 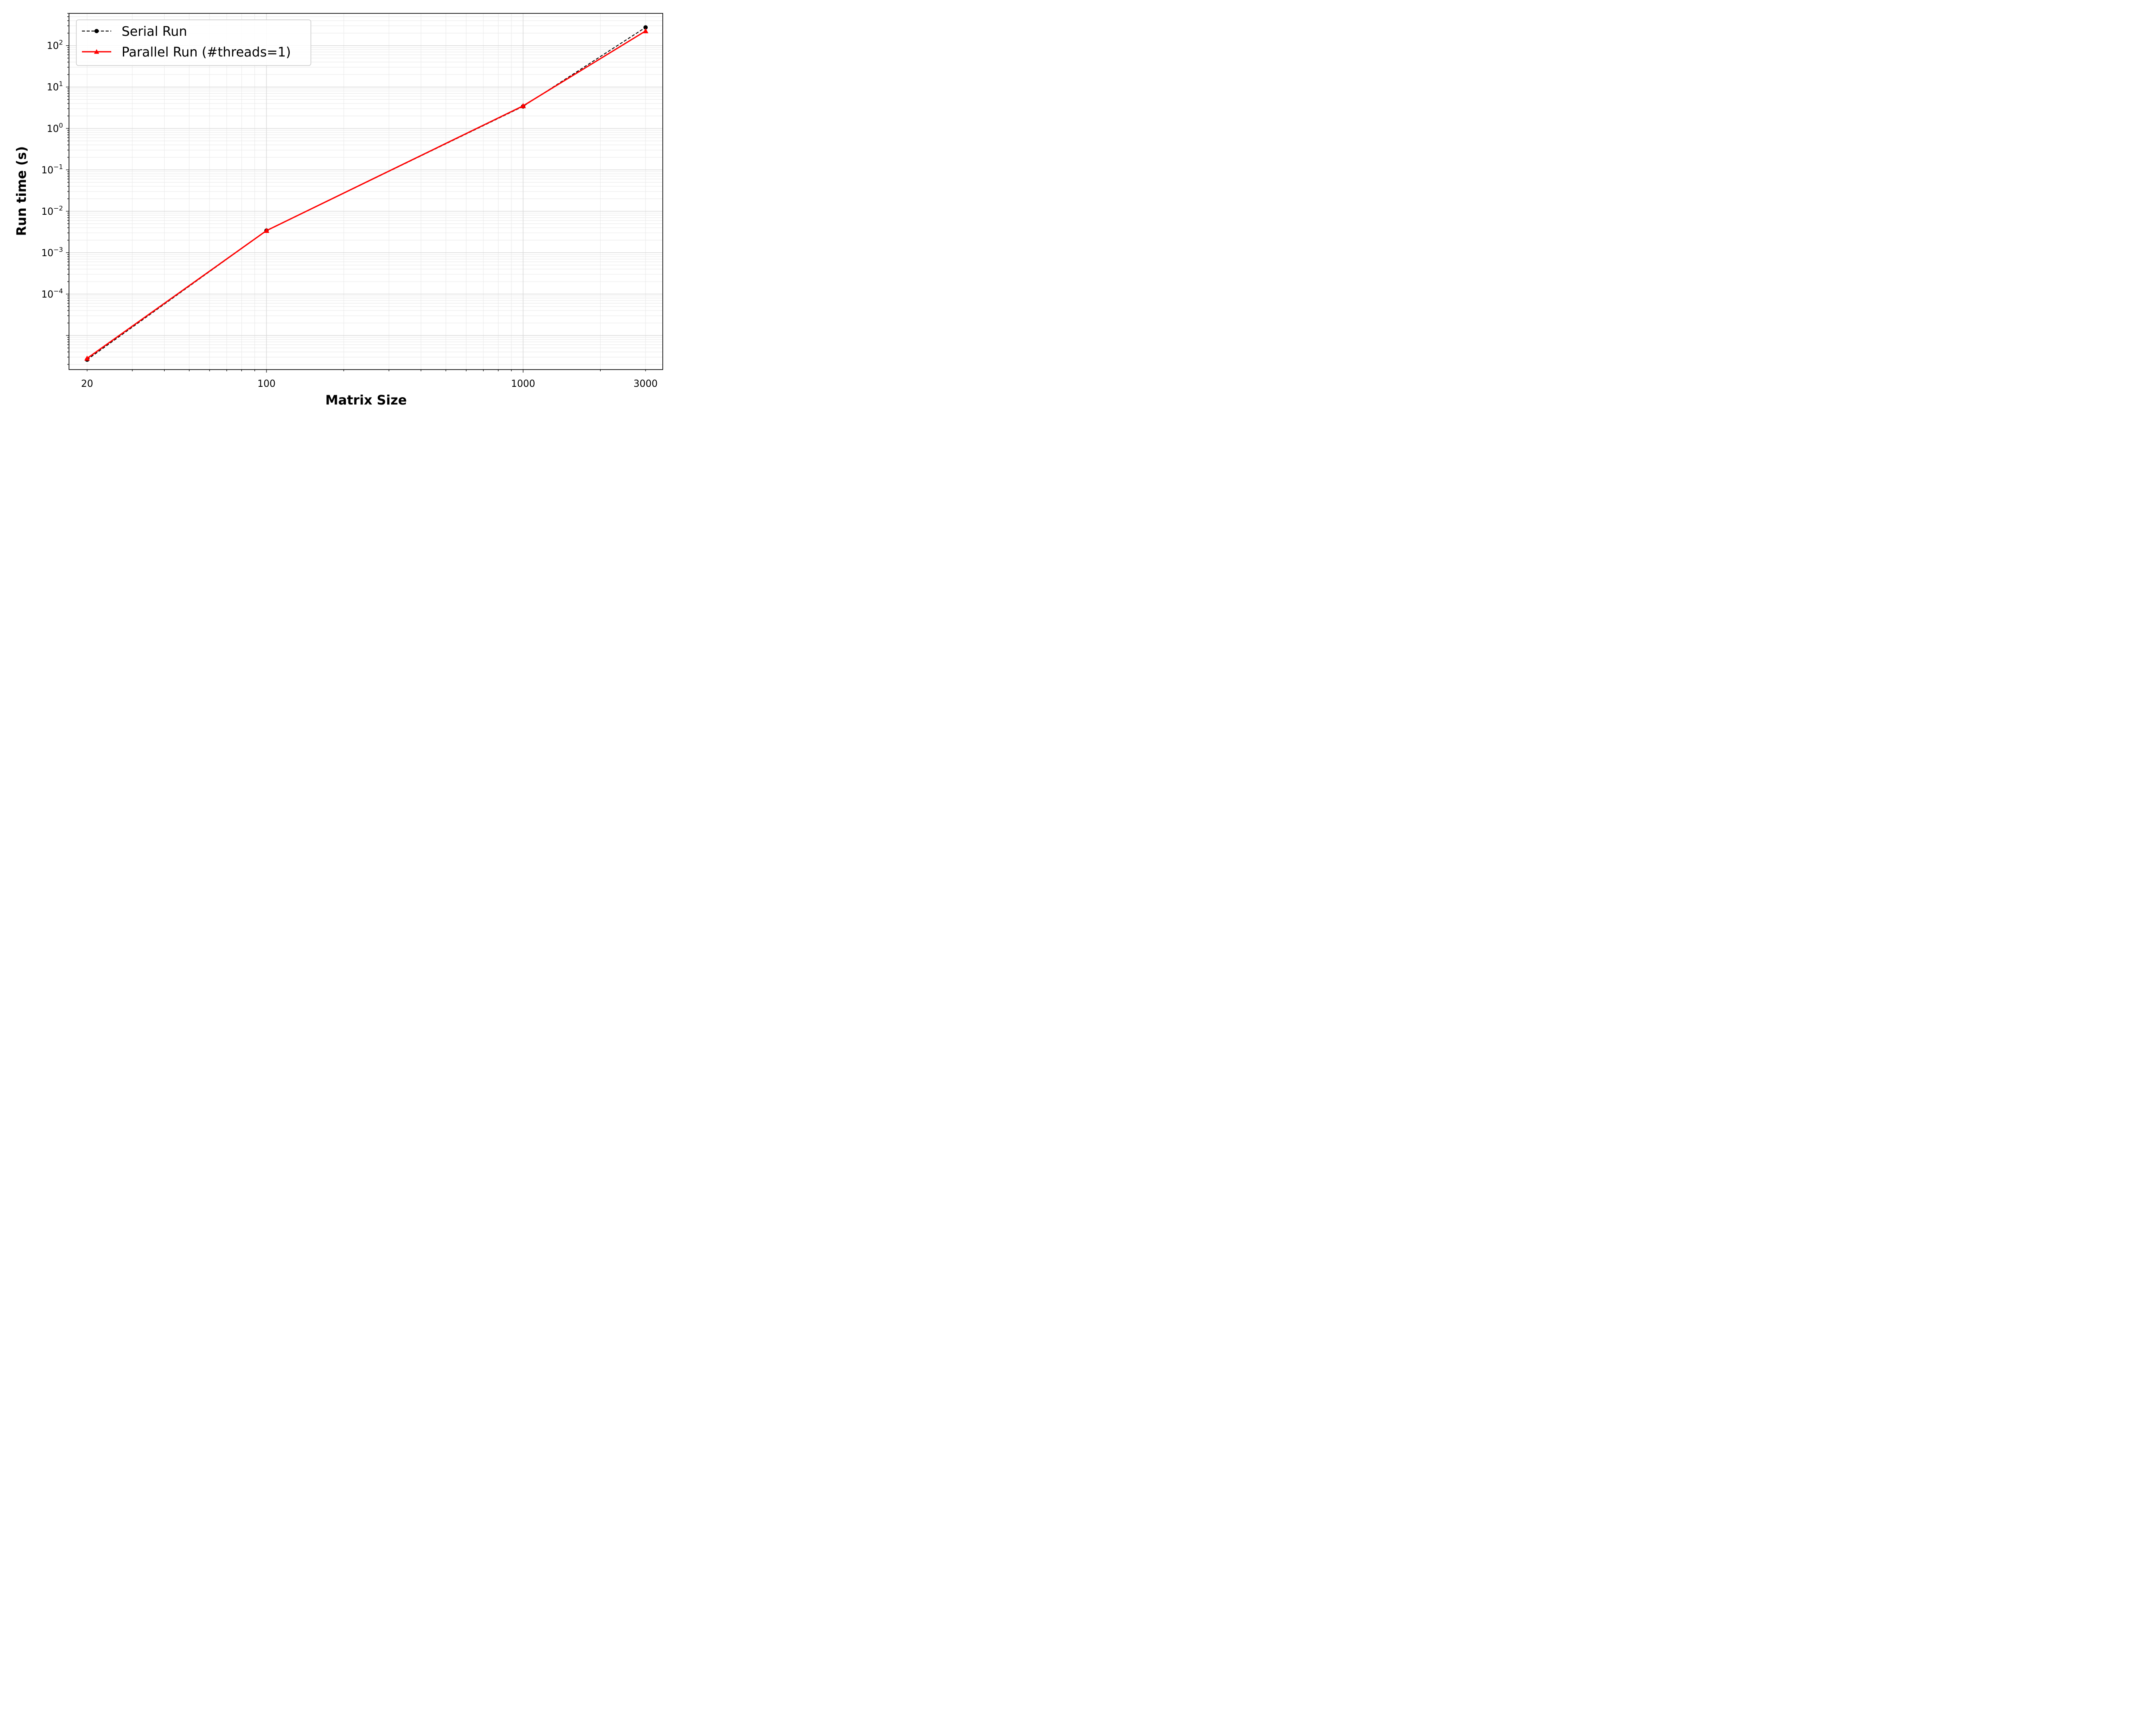 I want to click on x-tick-label: 1000, so click(x=523, y=384).